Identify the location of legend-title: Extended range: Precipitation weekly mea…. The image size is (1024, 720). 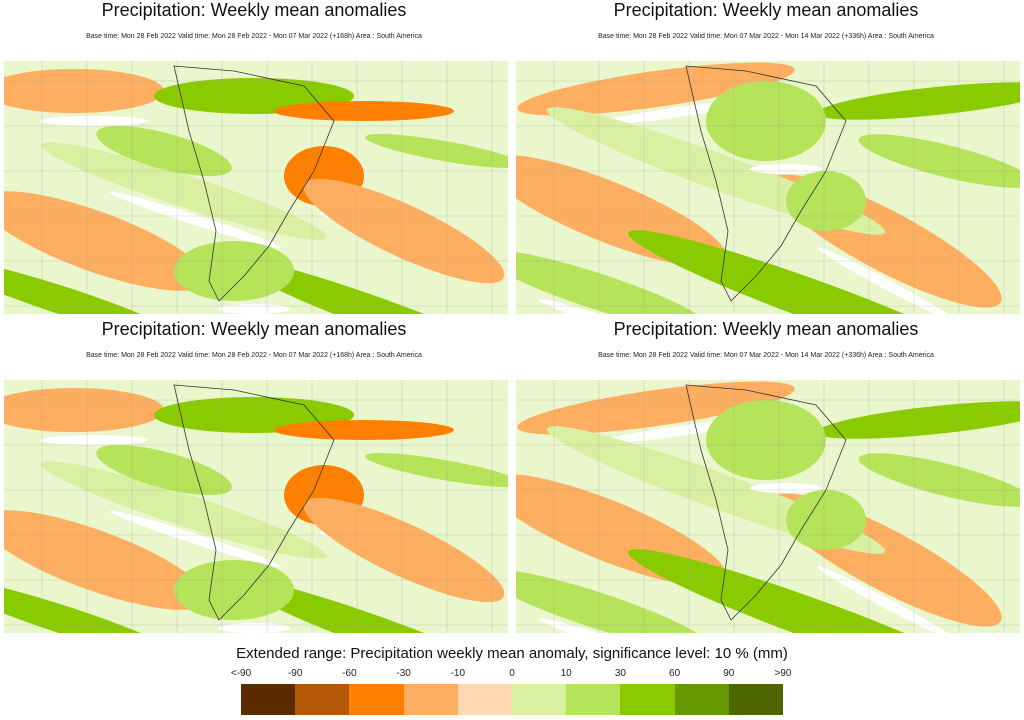
(512, 653).